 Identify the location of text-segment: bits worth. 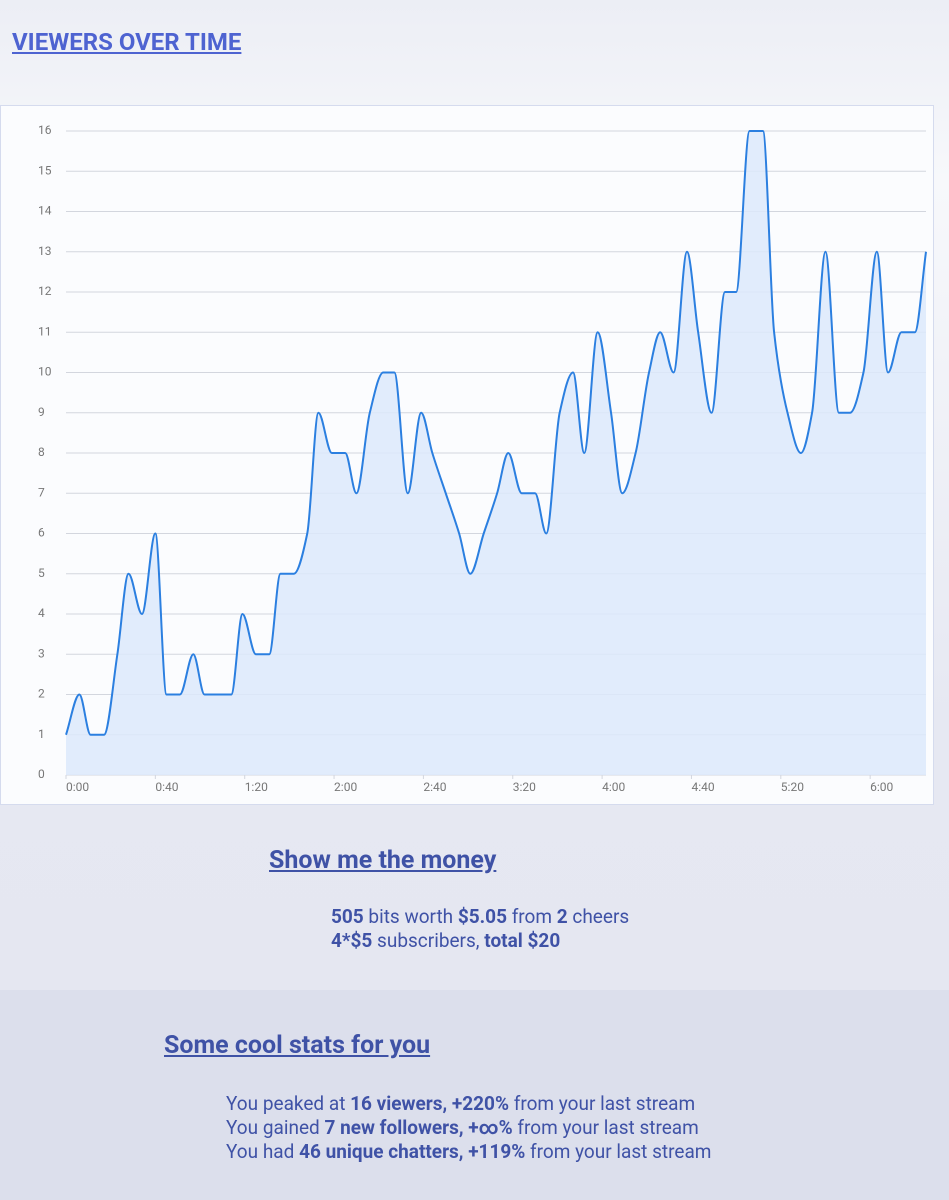
(410, 916).